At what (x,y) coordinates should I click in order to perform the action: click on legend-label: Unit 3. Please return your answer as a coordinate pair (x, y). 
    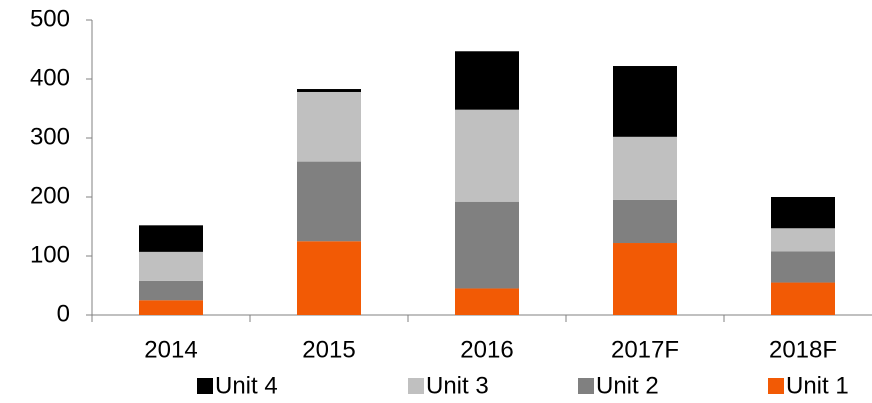
    Looking at the image, I should click on (457, 385).